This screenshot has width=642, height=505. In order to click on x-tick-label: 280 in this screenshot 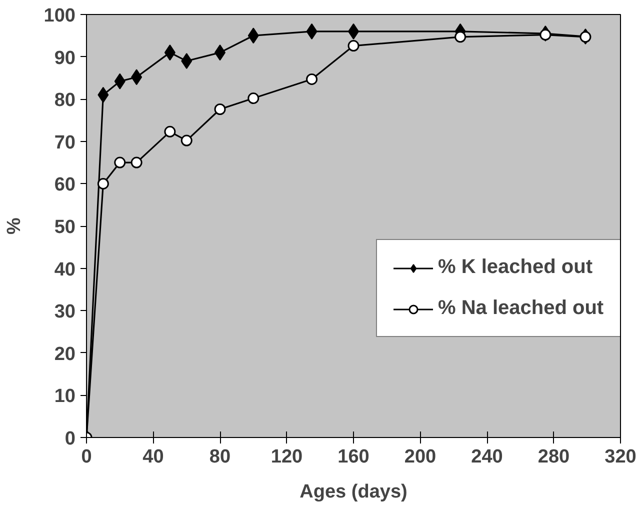, I will do `click(554, 457)`.